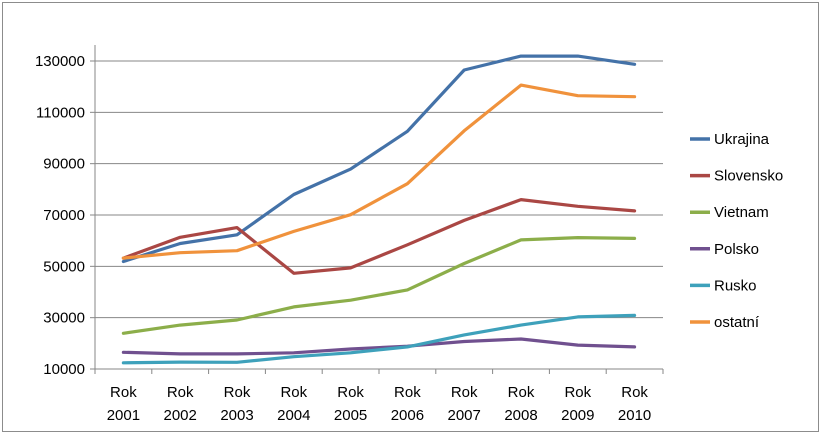 This screenshot has height=436, width=823. I want to click on y-tick-label: 70000, so click(64, 215).